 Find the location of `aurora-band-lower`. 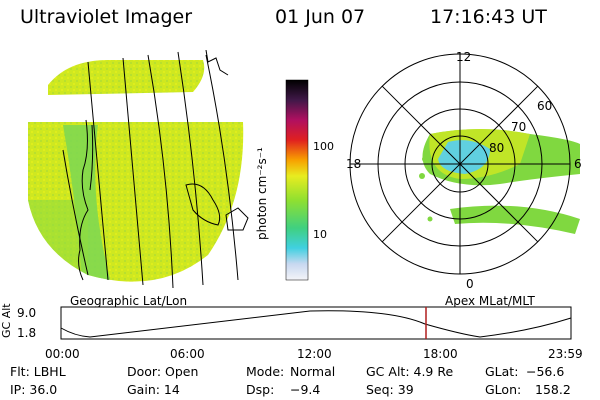

aurora-band-lower is located at coordinates (515, 219).